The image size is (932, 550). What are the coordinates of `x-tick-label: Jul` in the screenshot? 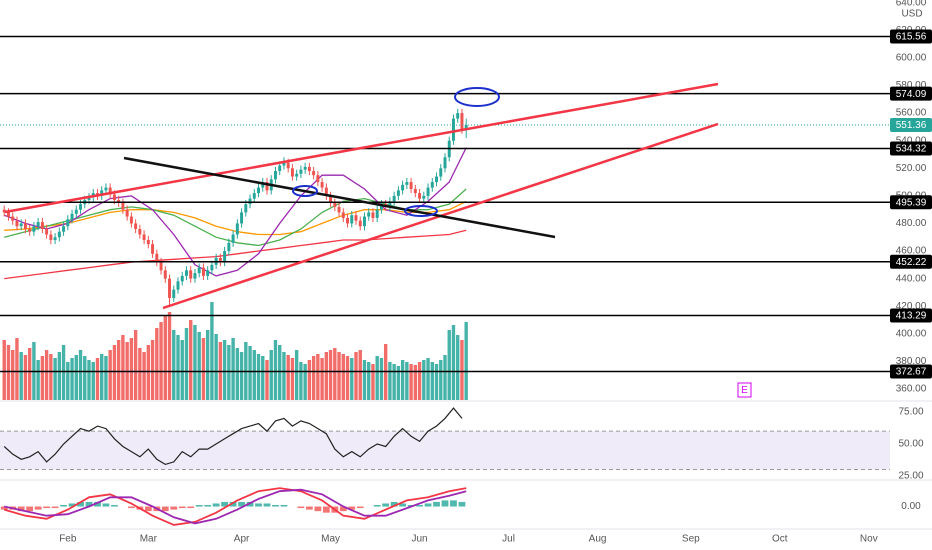 It's located at (508, 539).